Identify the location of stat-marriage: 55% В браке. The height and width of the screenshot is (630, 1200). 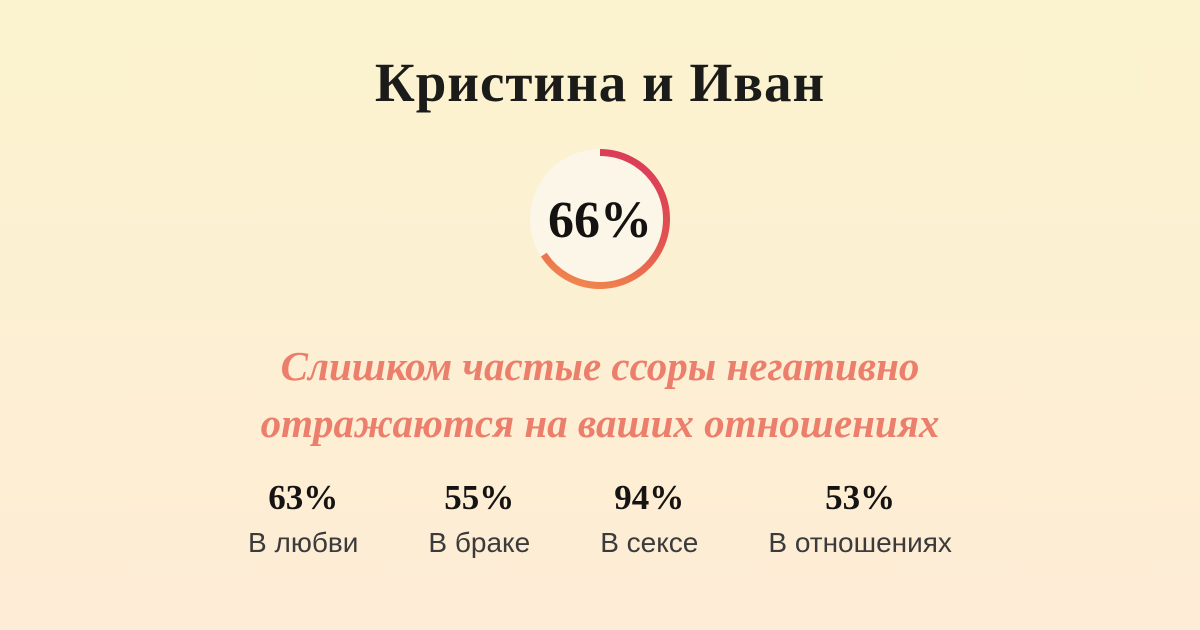
(479, 518).